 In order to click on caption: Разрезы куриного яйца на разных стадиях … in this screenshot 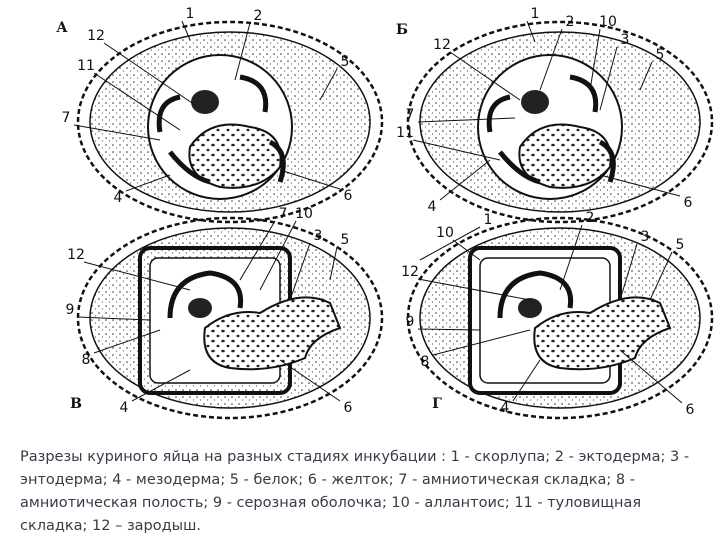, I will do `click(355, 491)`.